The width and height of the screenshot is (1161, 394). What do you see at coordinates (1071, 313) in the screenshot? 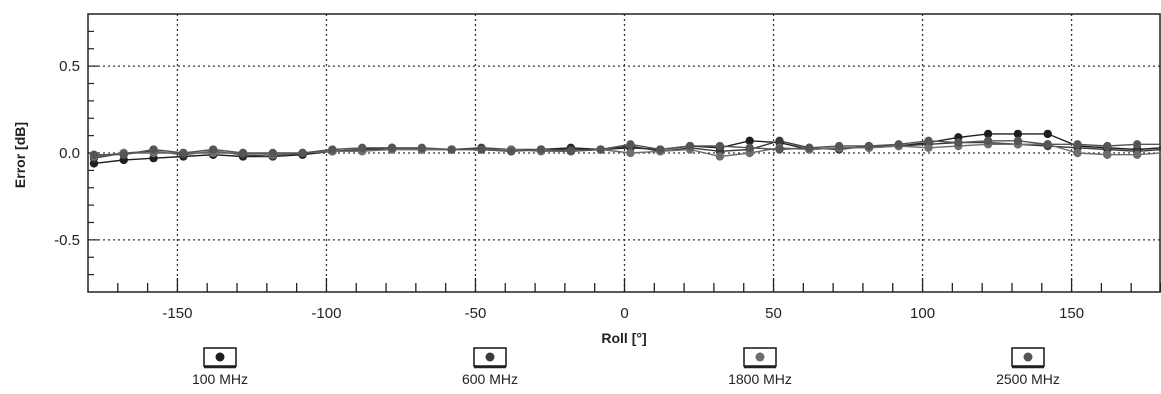
I see `x-tick-label: 150` at bounding box center [1071, 313].